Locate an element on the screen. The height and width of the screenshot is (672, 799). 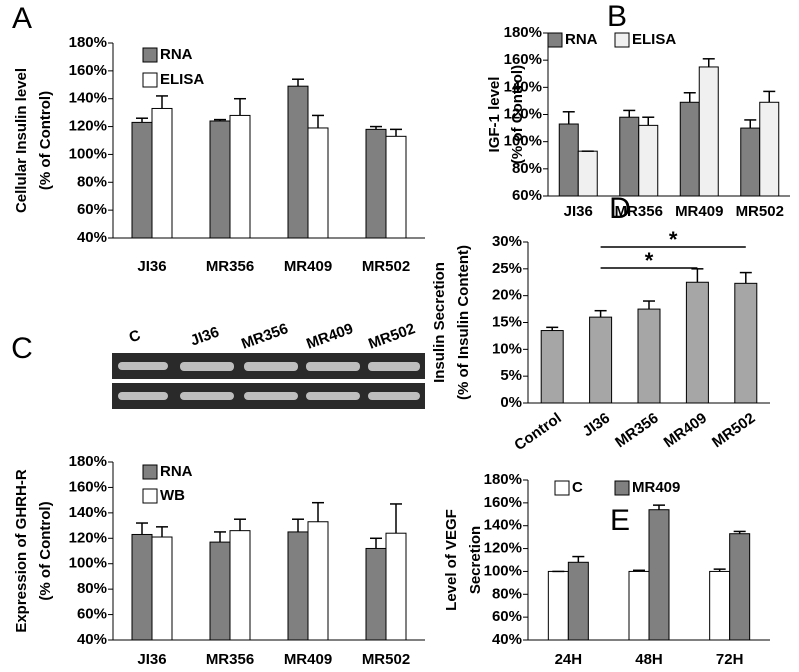
y-axis-label: Insulin Secretion is located at coordinates (439, 322).